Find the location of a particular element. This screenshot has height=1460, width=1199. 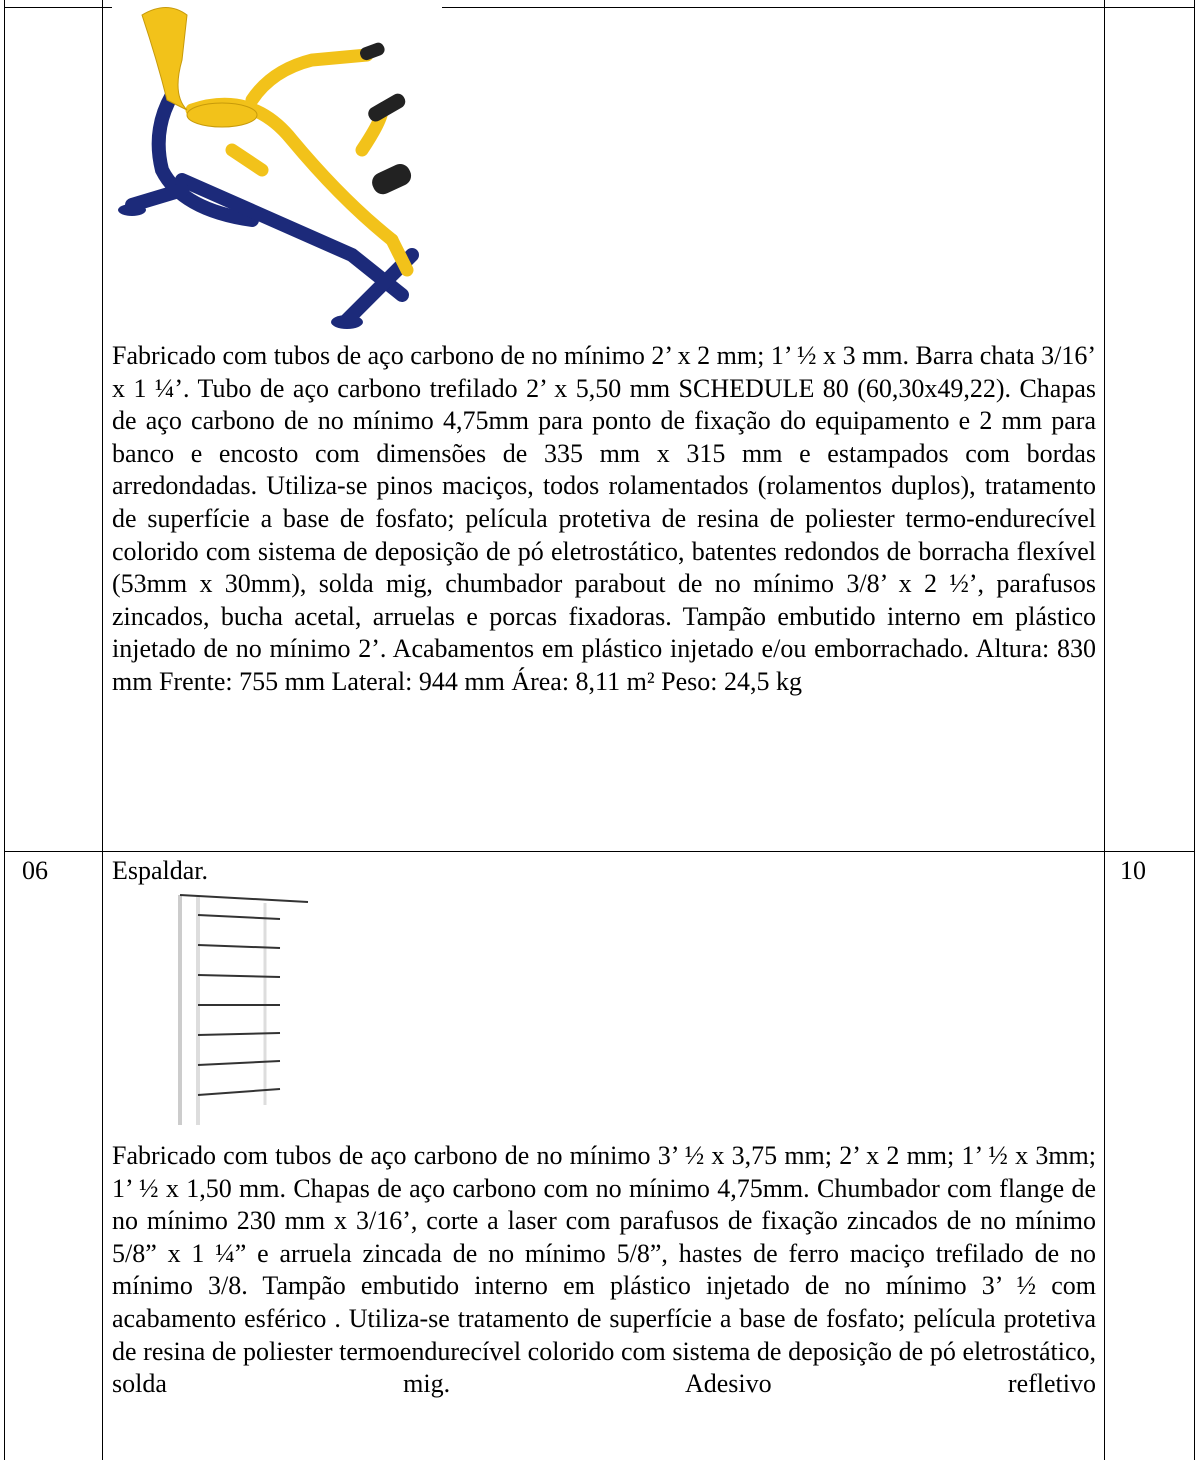

quantity: 10 is located at coordinates (1133, 870).